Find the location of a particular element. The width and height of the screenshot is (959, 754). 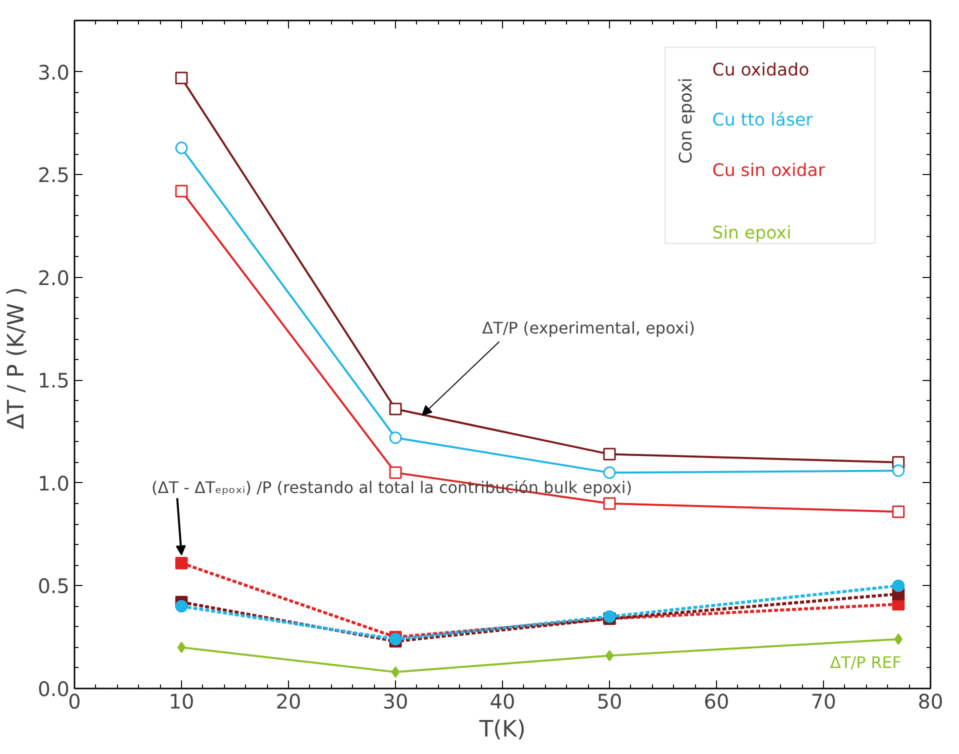

x-tick-label: 10 is located at coordinates (181, 702).